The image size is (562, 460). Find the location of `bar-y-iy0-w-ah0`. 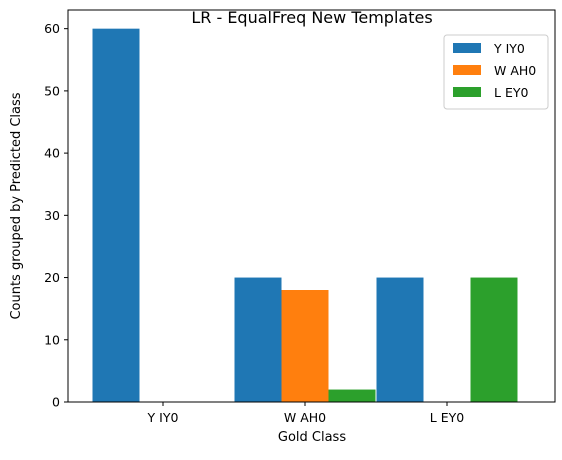

bar-y-iy0-w-ah0 is located at coordinates (258, 339).